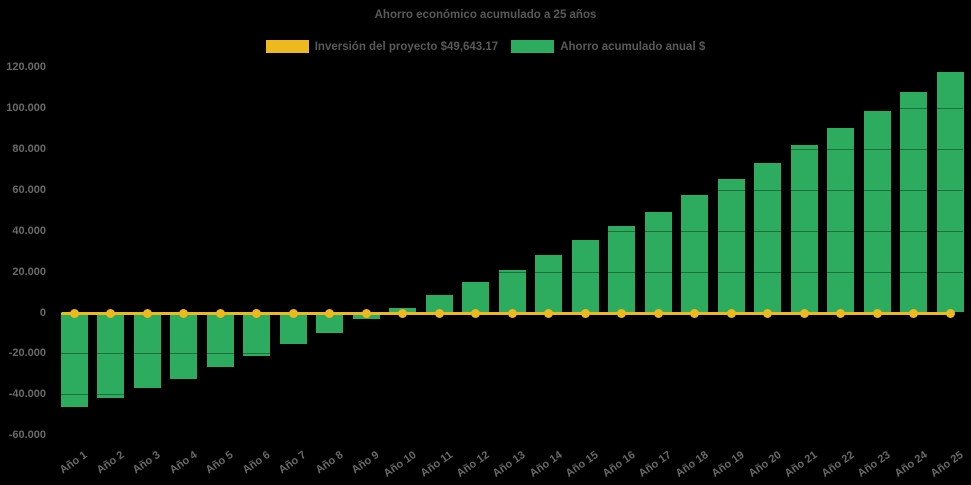 This screenshot has width=971, height=485. What do you see at coordinates (473, 464) in the screenshot?
I see `x-tick-label: Año 12` at bounding box center [473, 464].